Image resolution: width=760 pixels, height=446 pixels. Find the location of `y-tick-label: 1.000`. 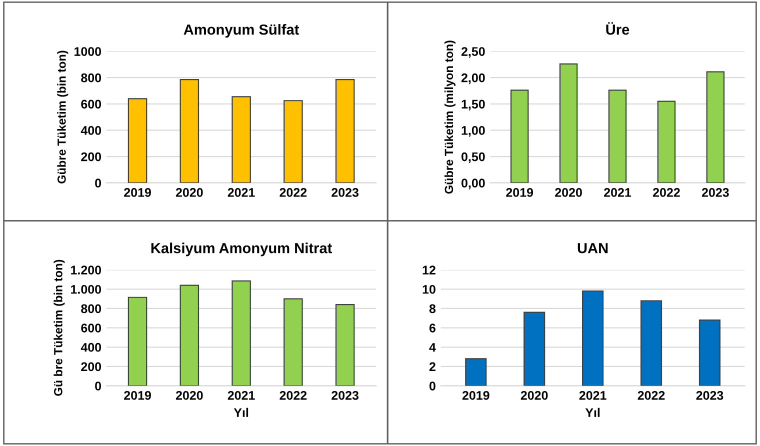

y-tick-label: 1.000 is located at coordinates (86, 289).